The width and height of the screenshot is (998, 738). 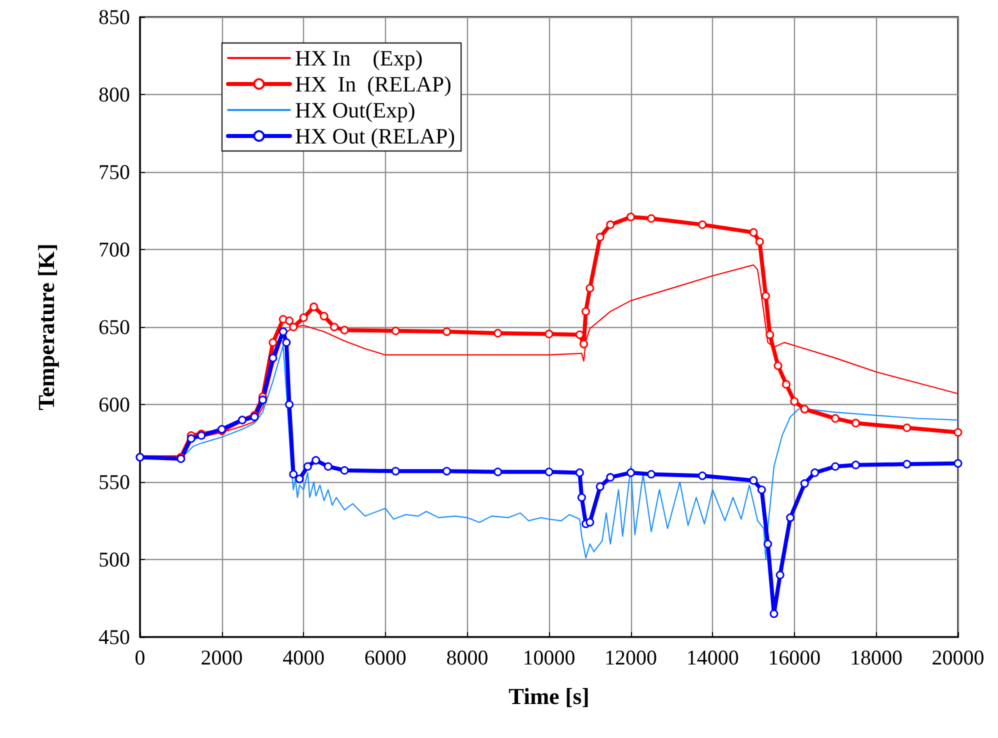 I want to click on x-tick-label: 4000, so click(x=303, y=658).